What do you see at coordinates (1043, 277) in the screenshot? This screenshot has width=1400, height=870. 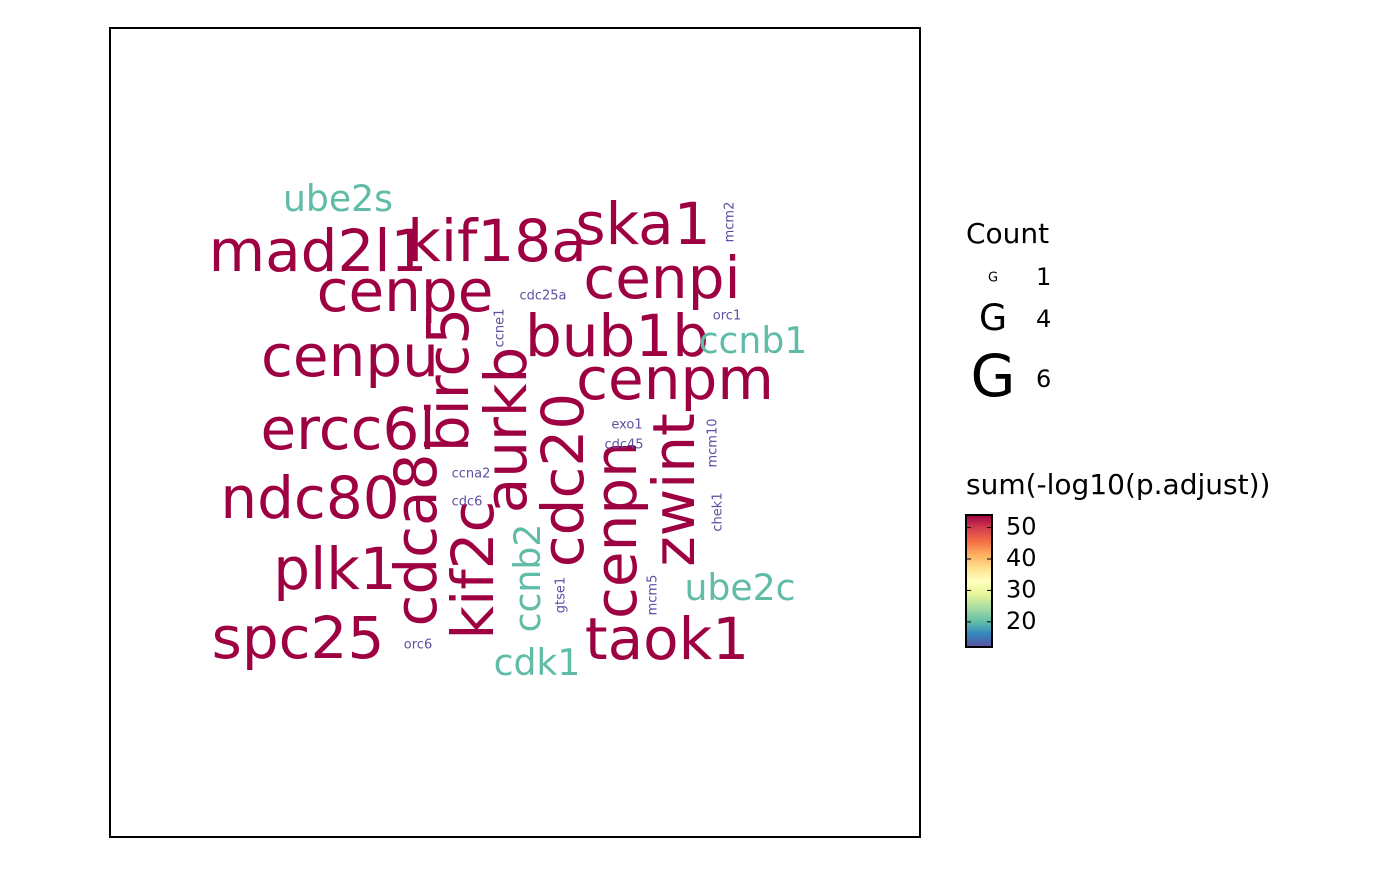 I see `size-legend-label: 1` at bounding box center [1043, 277].